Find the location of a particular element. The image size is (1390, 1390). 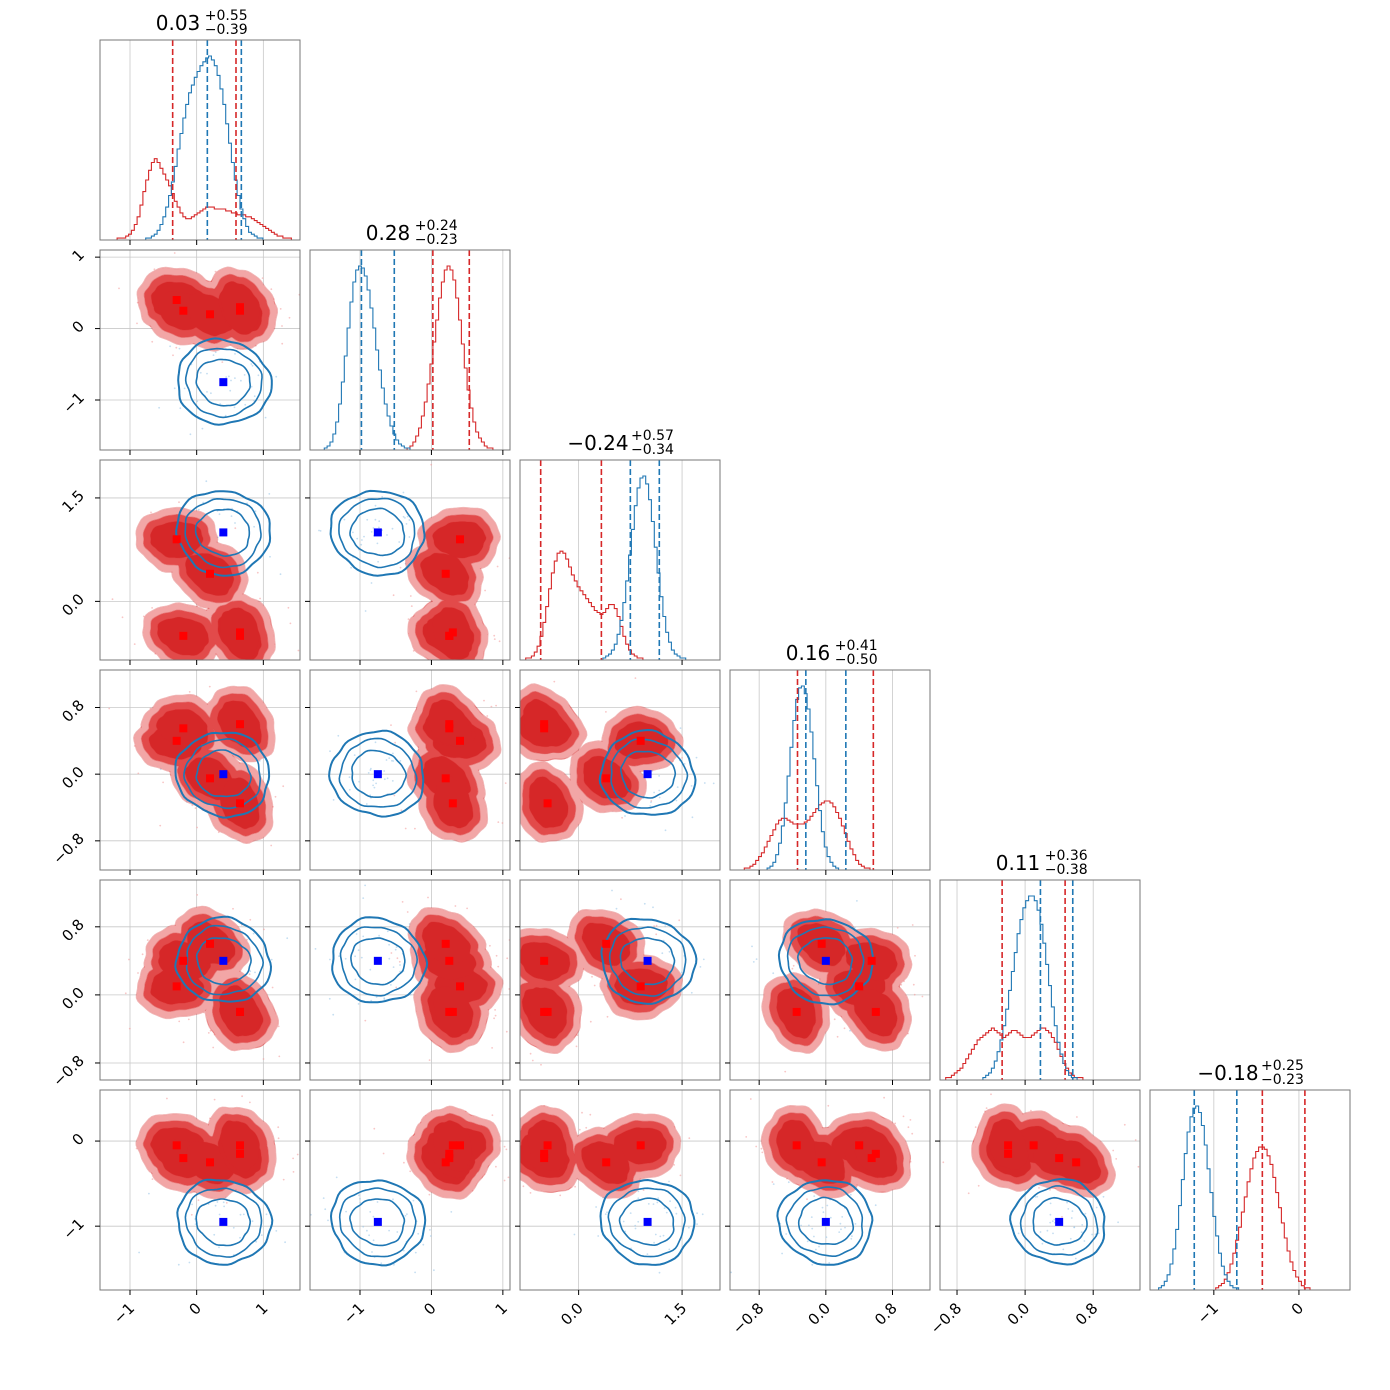

panel-title-plus: +0.41 is located at coordinates (856, 646).